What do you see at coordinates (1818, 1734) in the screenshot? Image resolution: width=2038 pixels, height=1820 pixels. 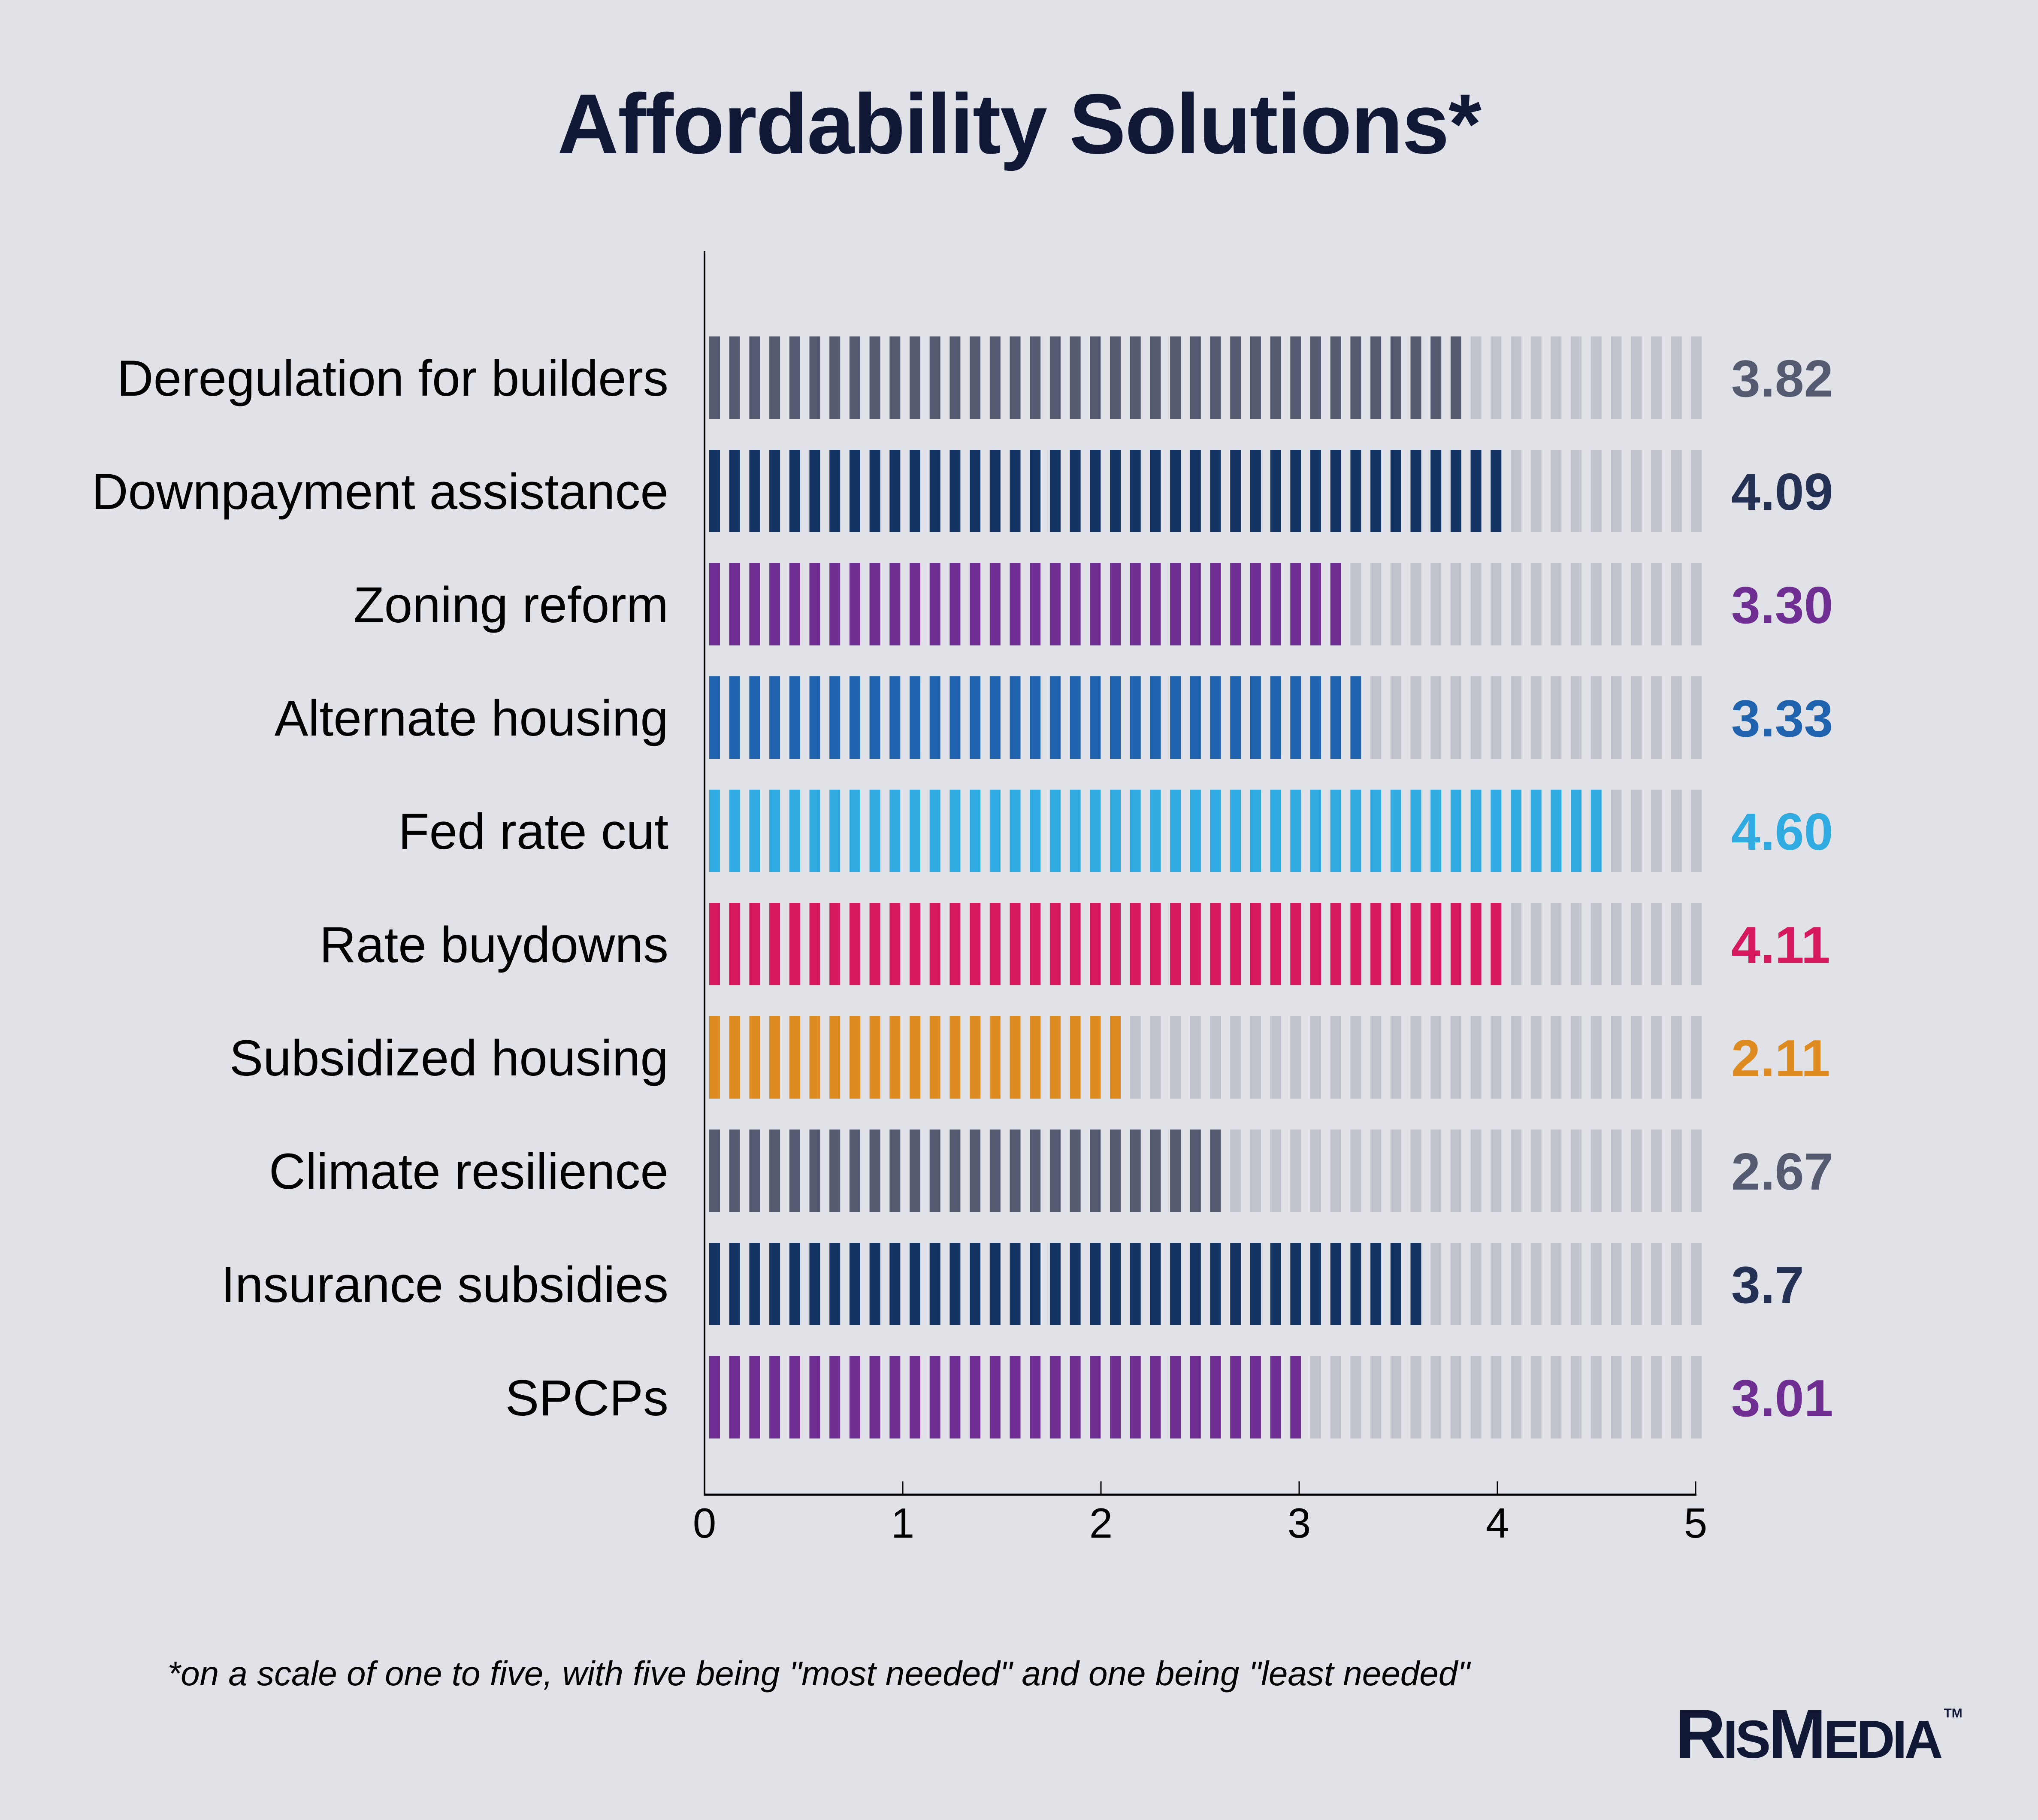 I see `rismedia-logo: RISMEDIA TM` at bounding box center [1818, 1734].